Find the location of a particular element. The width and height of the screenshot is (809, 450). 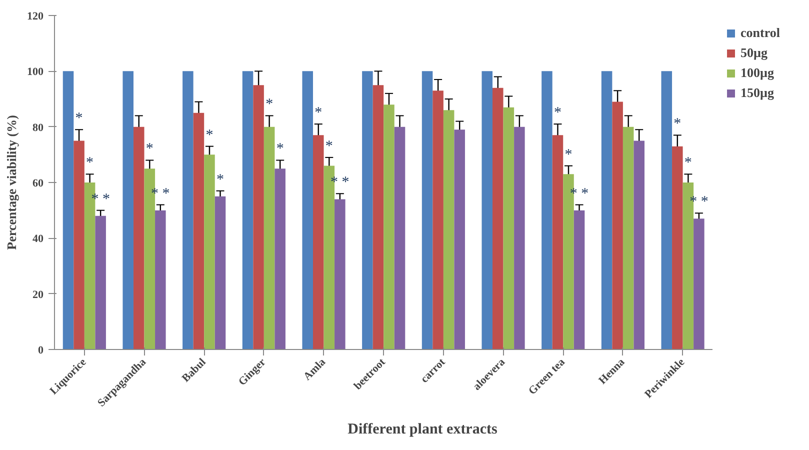

legend-label: control is located at coordinates (760, 33).